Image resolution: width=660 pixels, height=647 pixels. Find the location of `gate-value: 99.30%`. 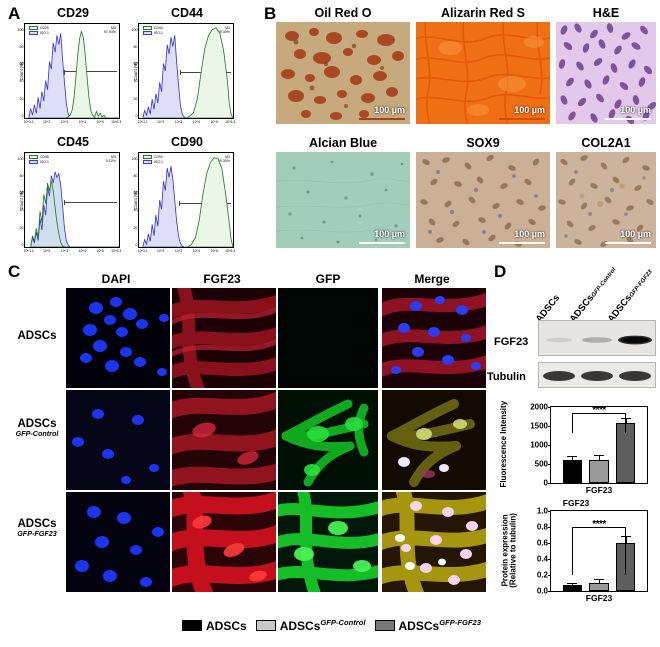

gate-value: 99.30% is located at coordinates (223, 32).